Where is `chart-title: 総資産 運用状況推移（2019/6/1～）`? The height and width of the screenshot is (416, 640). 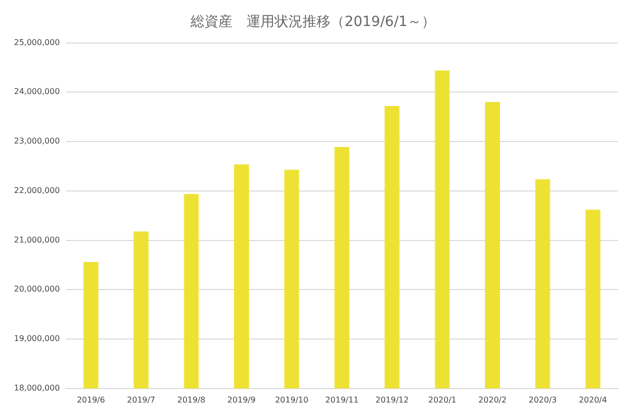
chart-title: 総資産 運用状況推移（2019/6/1～） is located at coordinates (313, 22).